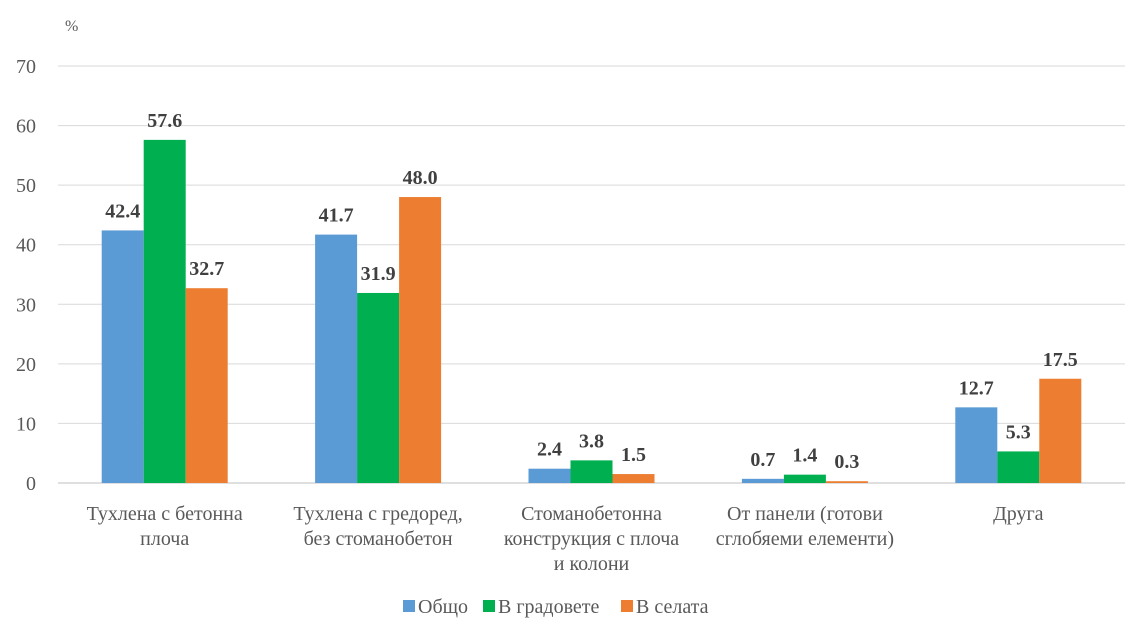 The image size is (1145, 633). What do you see at coordinates (805, 539) in the screenshot?
I see `category-label-line: сглобяеми елементи)` at bounding box center [805, 539].